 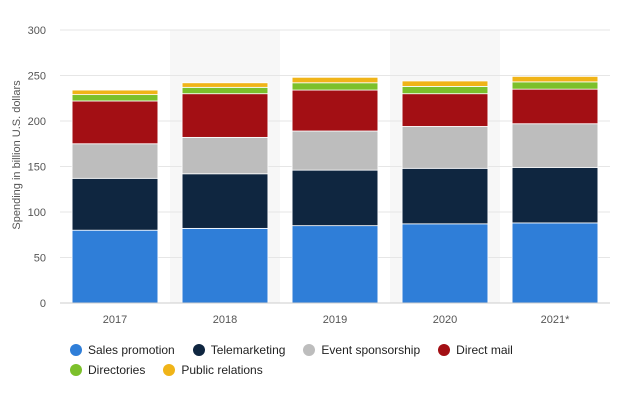 I want to click on legend-item-event-sponsorship: Event sponsorship, so click(x=361, y=350).